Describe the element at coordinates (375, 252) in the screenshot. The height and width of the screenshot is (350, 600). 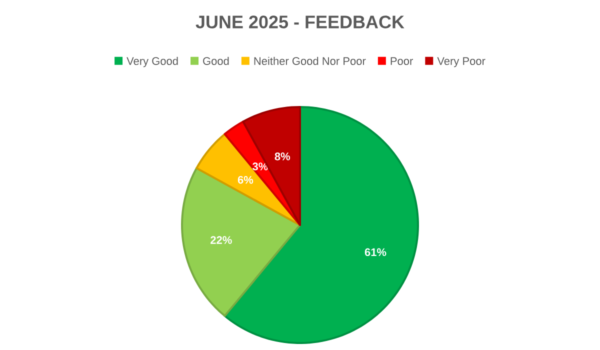
I see `data-label: 61%` at that location.